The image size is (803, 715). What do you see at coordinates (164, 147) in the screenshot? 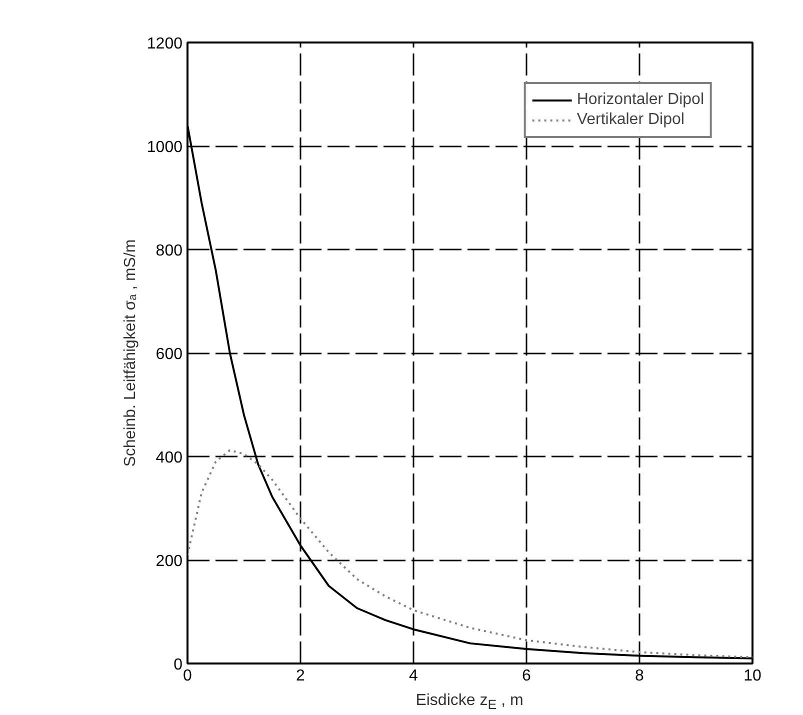
I see `y-tick-label: 1000` at bounding box center [164, 147].